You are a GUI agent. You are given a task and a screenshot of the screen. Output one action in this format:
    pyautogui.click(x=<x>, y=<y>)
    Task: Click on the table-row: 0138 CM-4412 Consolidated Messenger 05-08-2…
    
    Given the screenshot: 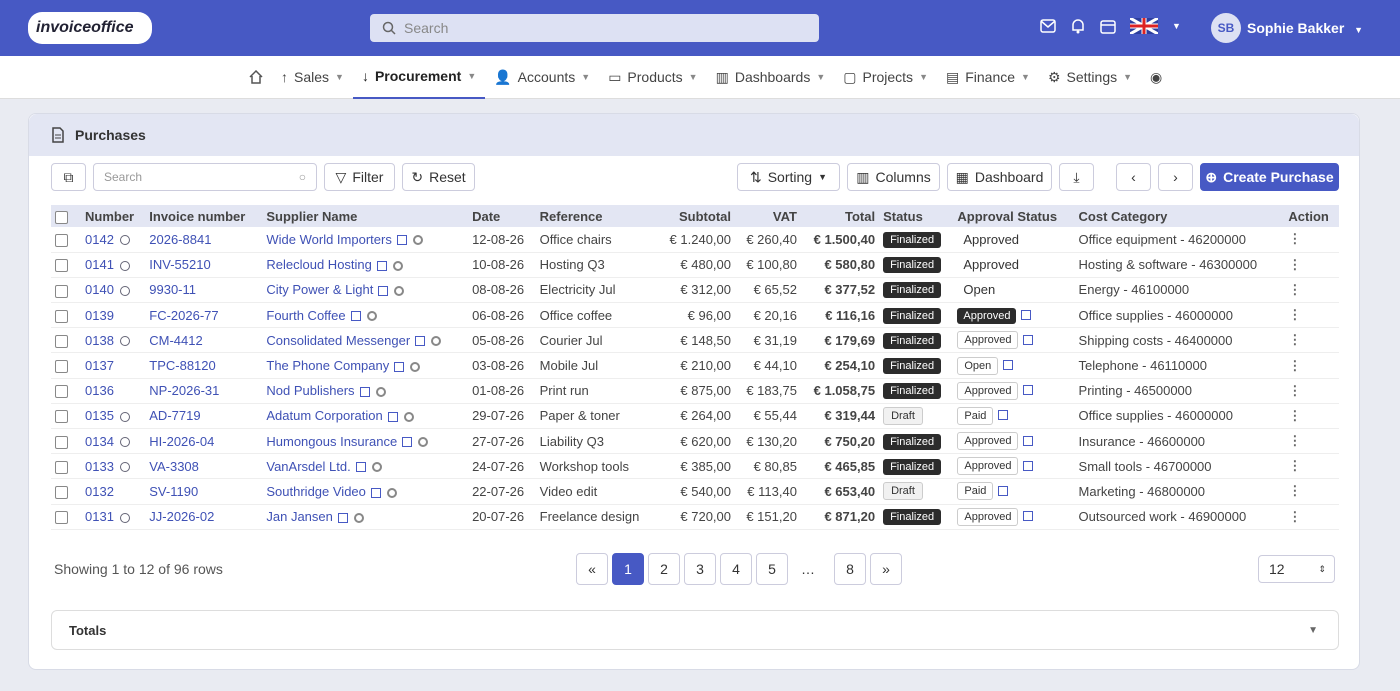 What is the action you would take?
    pyautogui.click(x=695, y=340)
    